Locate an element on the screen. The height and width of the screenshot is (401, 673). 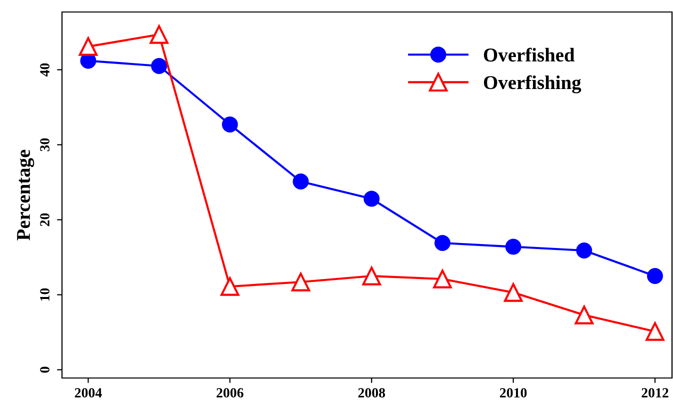
x-tick-label: 2008 is located at coordinates (372, 393).